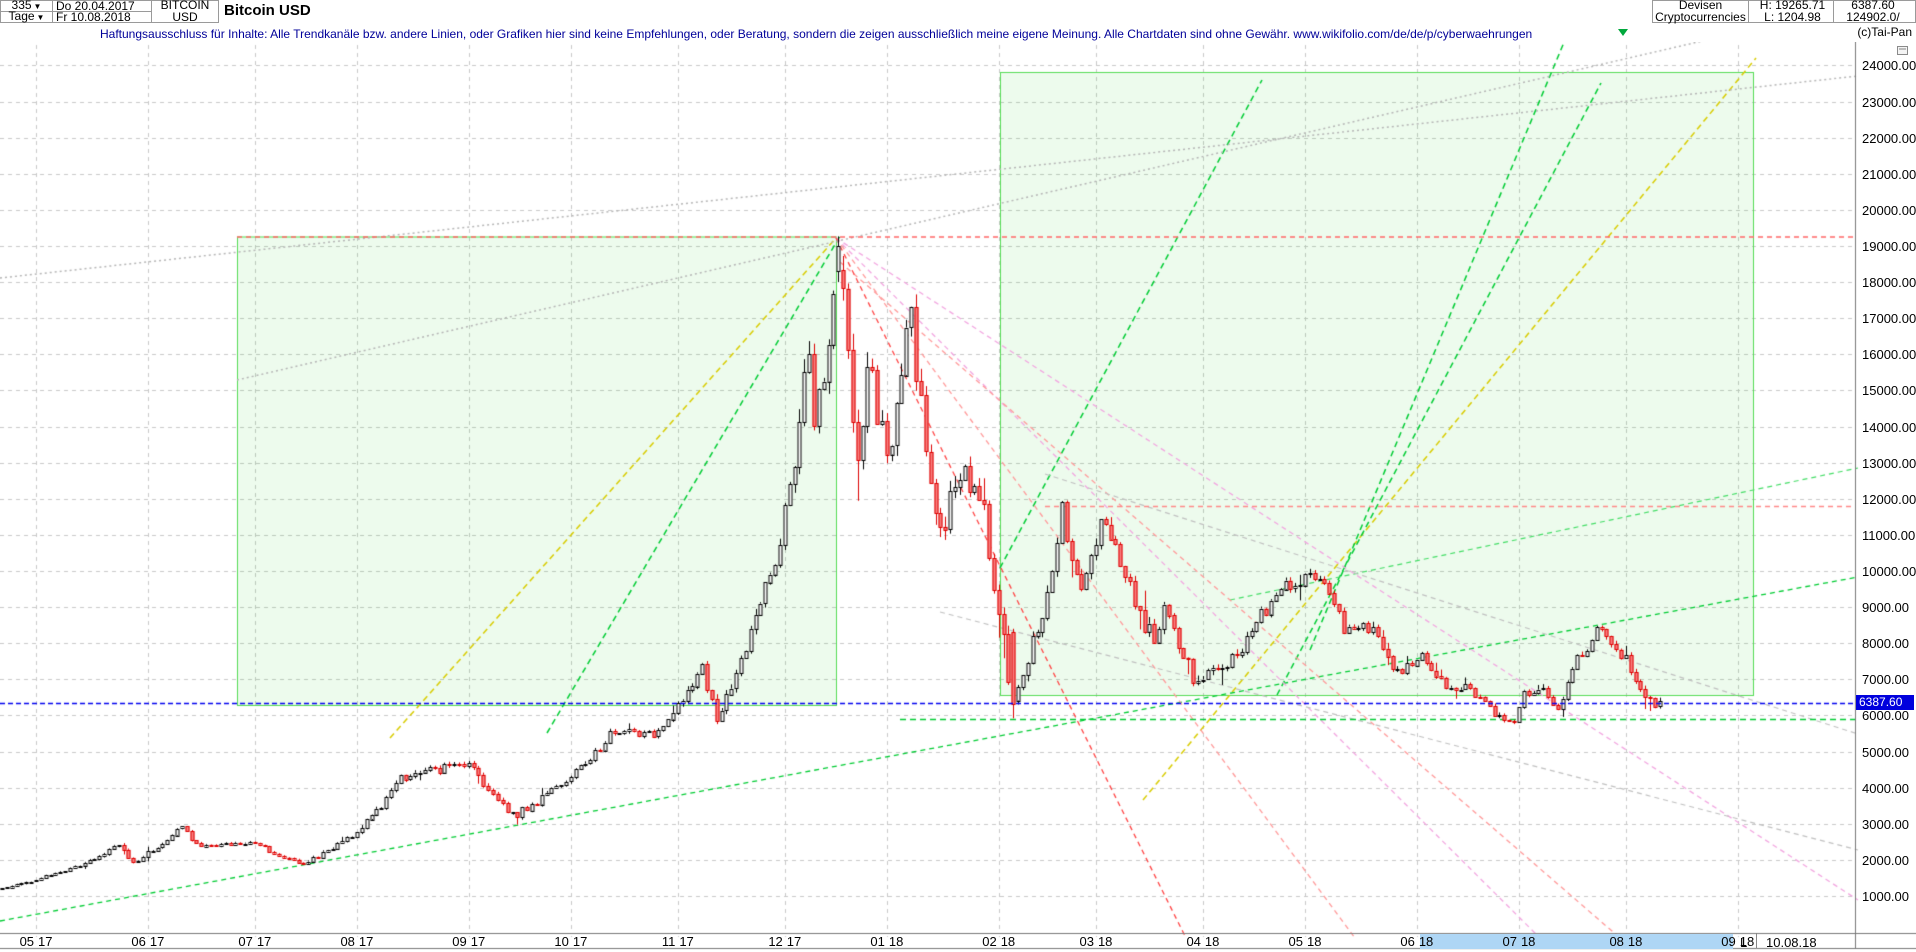 Image resolution: width=1916 pixels, height=952 pixels. What do you see at coordinates (255, 941) in the screenshot?
I see `x-axis-month-label: 07 17` at bounding box center [255, 941].